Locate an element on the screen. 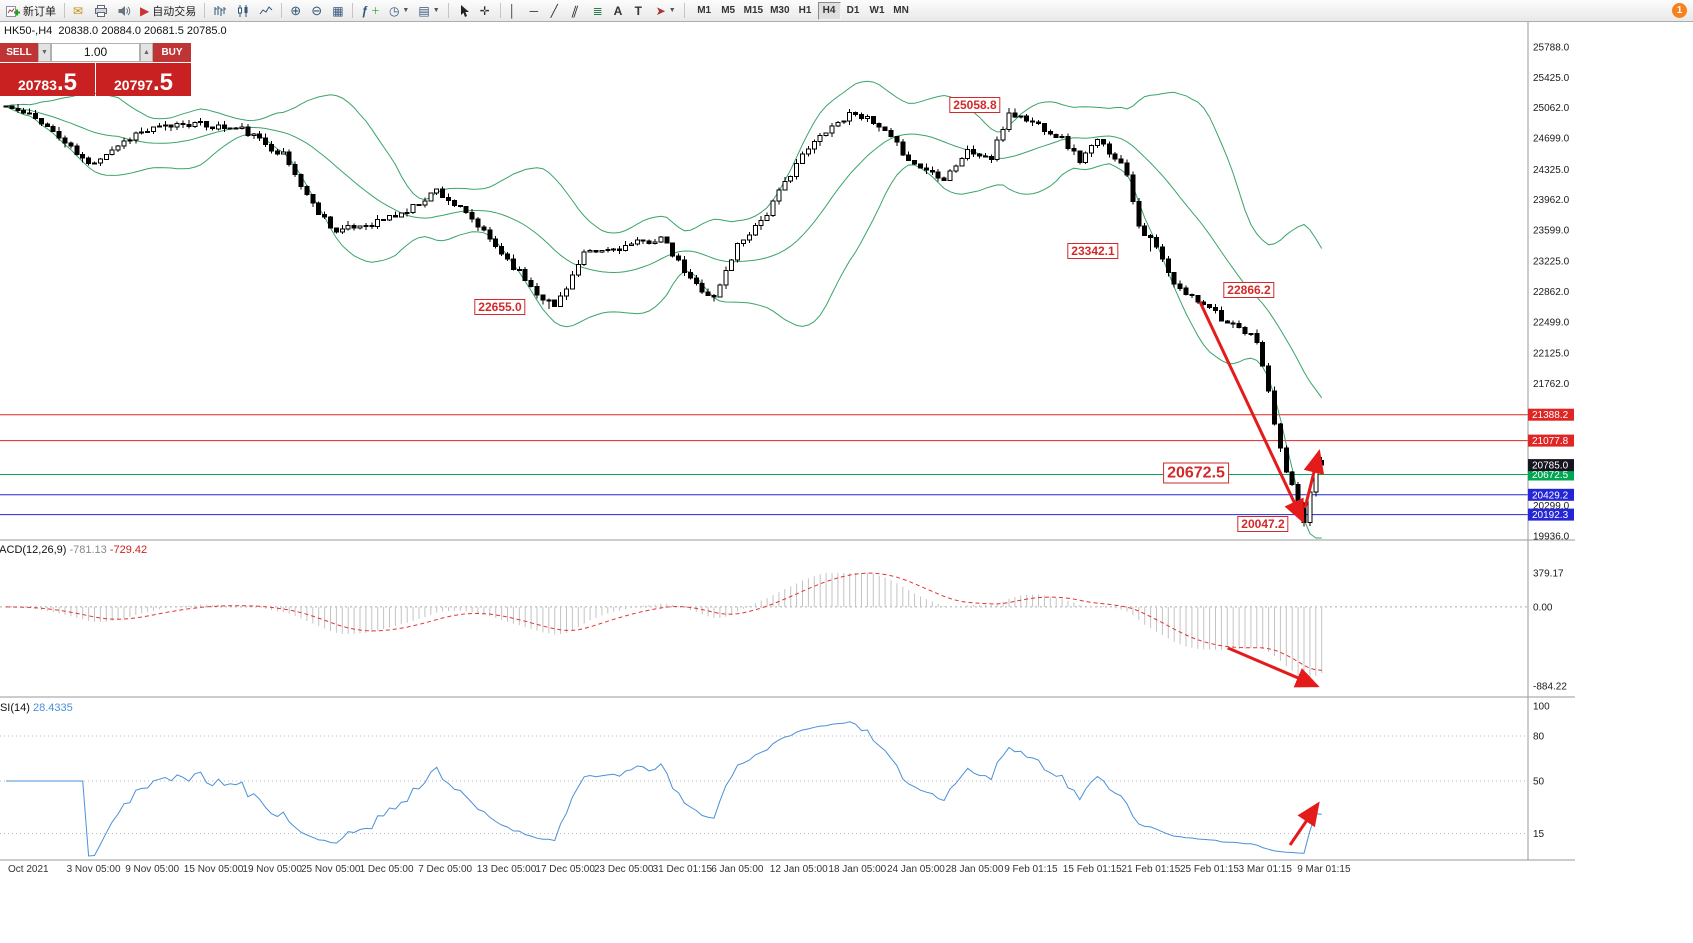 Image resolution: width=1693 pixels, height=943 pixels. svg-text: 21077.8 is located at coordinates (1550, 441).